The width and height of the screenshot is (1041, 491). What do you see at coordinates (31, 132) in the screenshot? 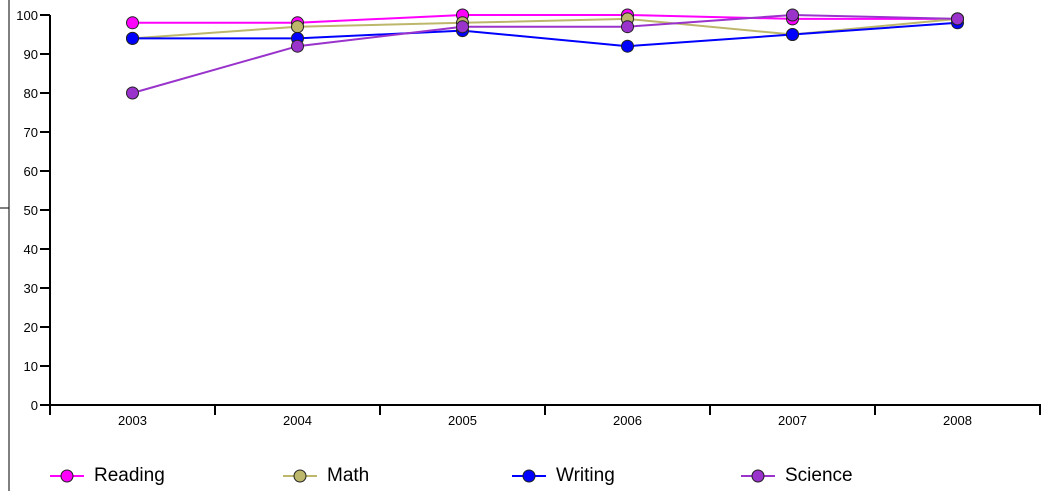
I see `y-tick-label: 70` at bounding box center [31, 132].